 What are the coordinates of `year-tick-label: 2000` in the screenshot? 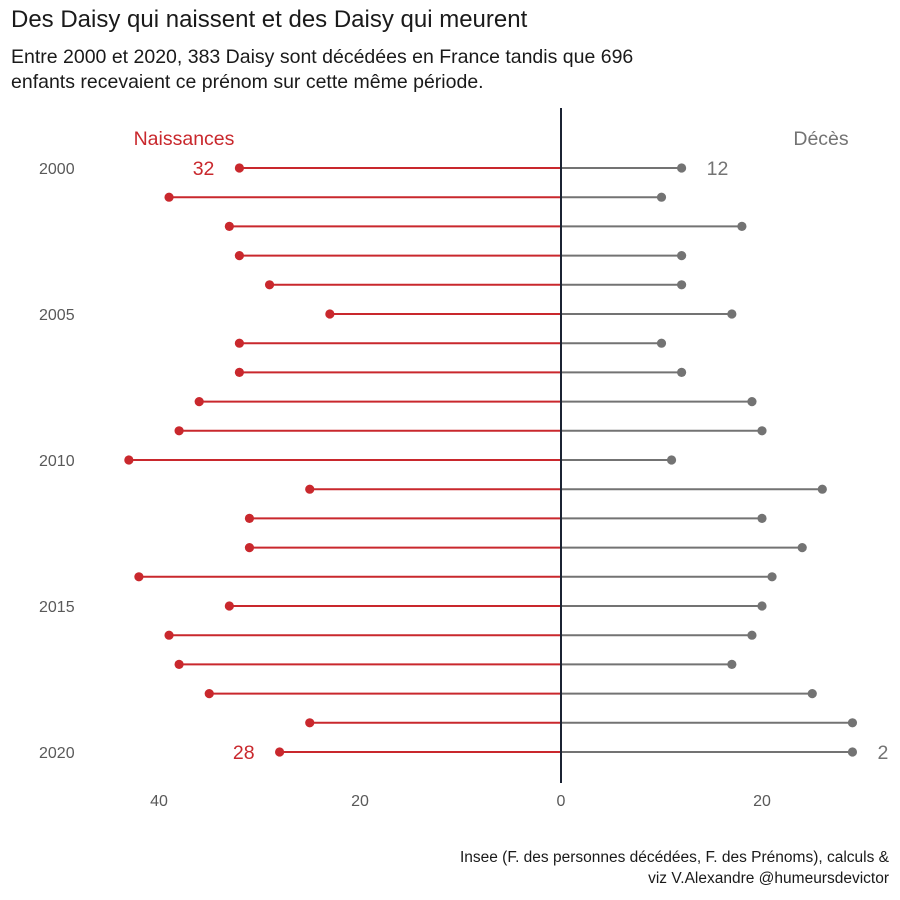 It's located at (57, 169).